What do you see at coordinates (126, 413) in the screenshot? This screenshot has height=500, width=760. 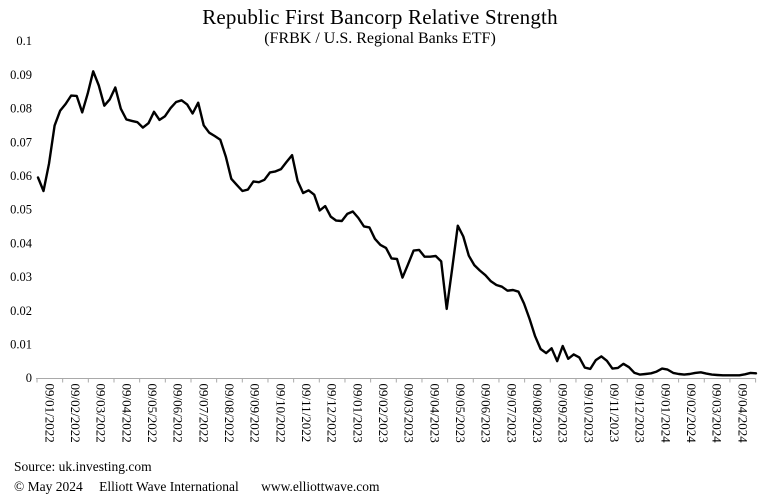 I see `x-axis-tick-label: 09/04/2022` at bounding box center [126, 413].